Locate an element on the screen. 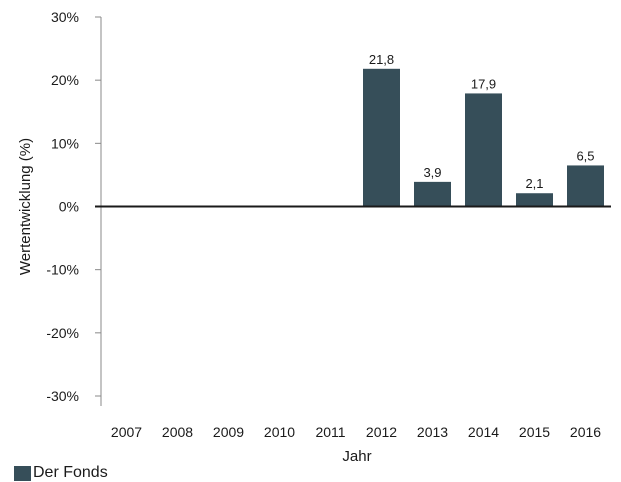 The height and width of the screenshot is (482, 621). x-tick-label-2014: 2014 is located at coordinates (483, 432).